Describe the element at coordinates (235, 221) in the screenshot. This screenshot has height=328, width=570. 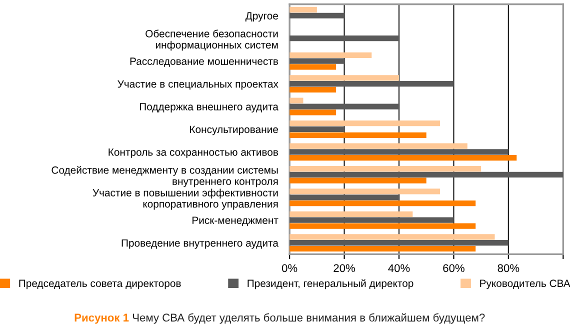
I see `y-tick-label: Риск-менеджмент` at that location.